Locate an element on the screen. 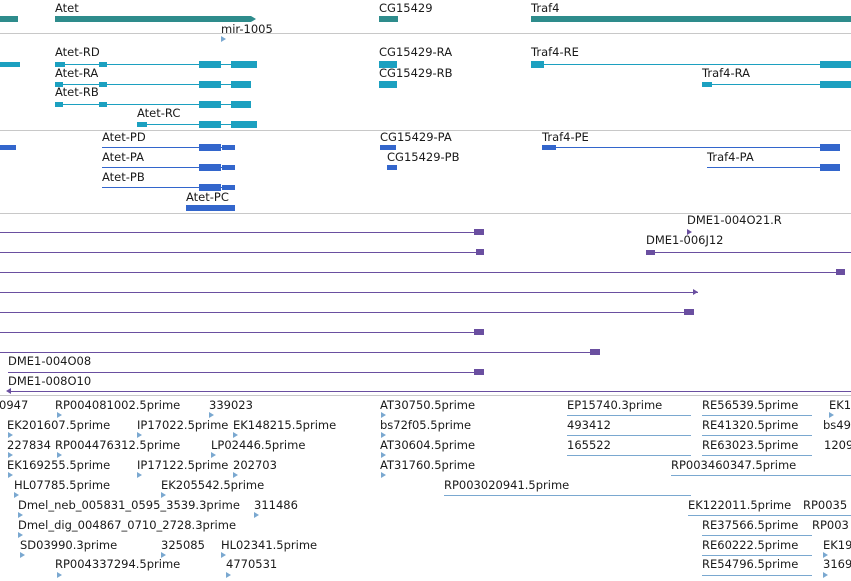  est-label: 0947 is located at coordinates (14, 405).